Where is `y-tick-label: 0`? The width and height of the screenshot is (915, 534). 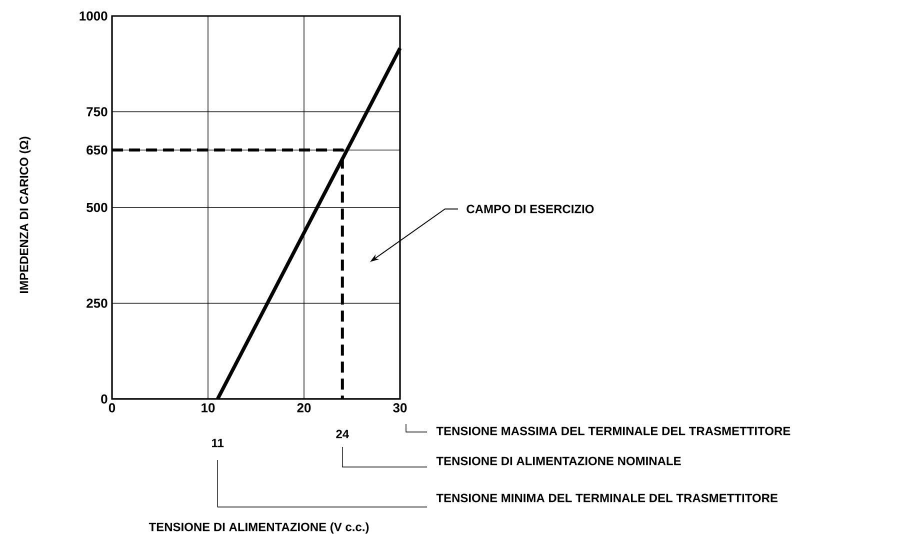
y-tick-label: 0 is located at coordinates (104, 399).